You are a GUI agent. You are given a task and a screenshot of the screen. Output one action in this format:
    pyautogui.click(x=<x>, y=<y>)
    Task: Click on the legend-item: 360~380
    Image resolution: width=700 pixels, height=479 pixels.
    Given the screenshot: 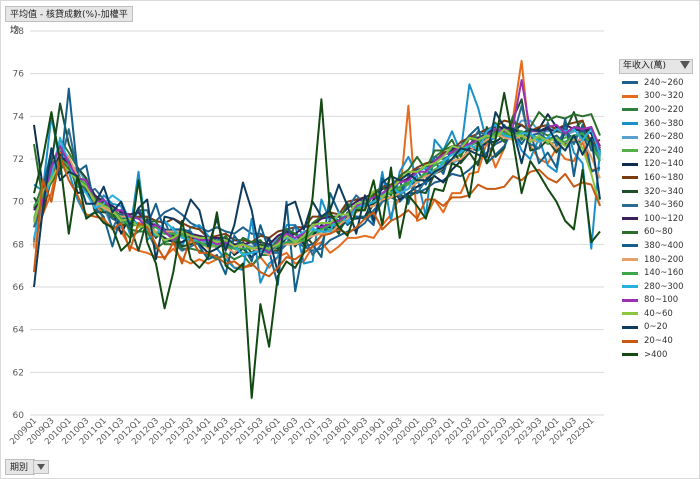 What is the action you would take?
    pyautogui.click(x=658, y=124)
    